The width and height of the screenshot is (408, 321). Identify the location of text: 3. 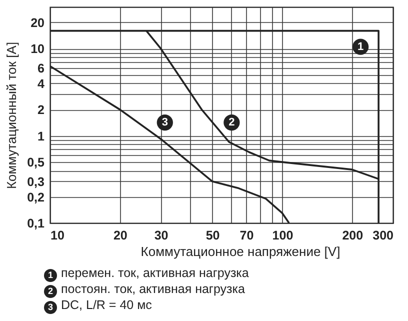
(165, 122).